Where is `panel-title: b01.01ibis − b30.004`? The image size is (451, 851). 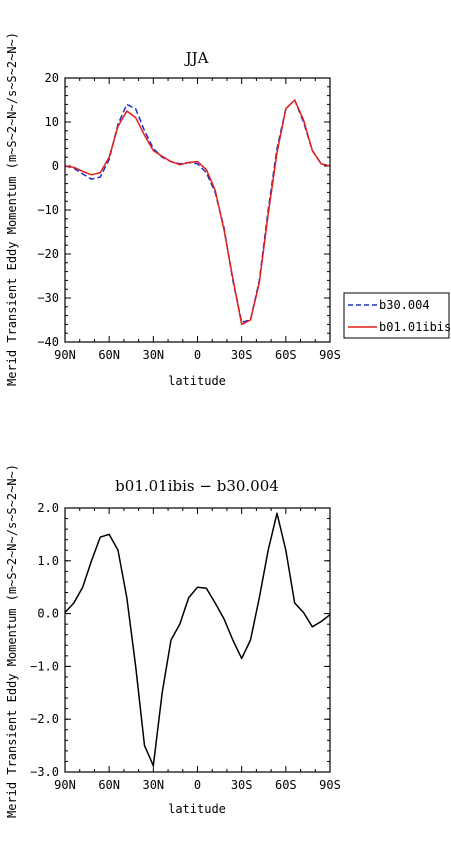
panel-title: b01.01ibis − b30.004 is located at coordinates (197, 486).